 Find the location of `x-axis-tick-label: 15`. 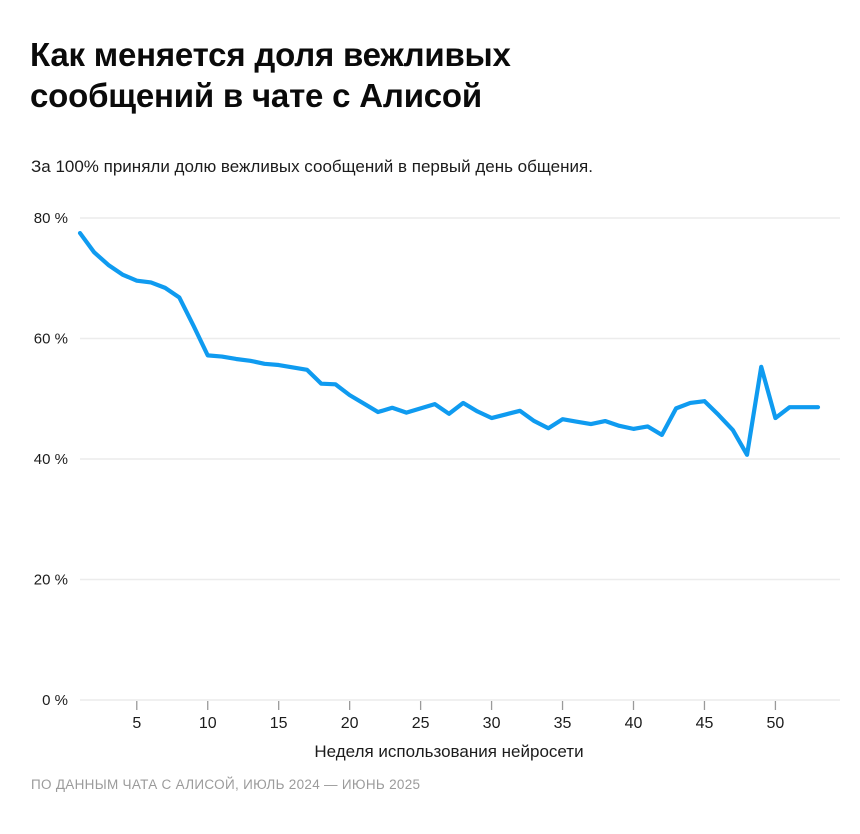

x-axis-tick-label: 15 is located at coordinates (279, 723).